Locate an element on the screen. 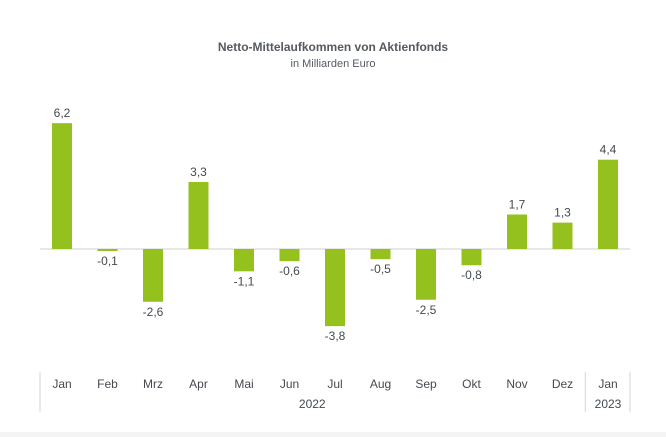 The image size is (666, 437). x-tick-label: Feb is located at coordinates (107, 384).